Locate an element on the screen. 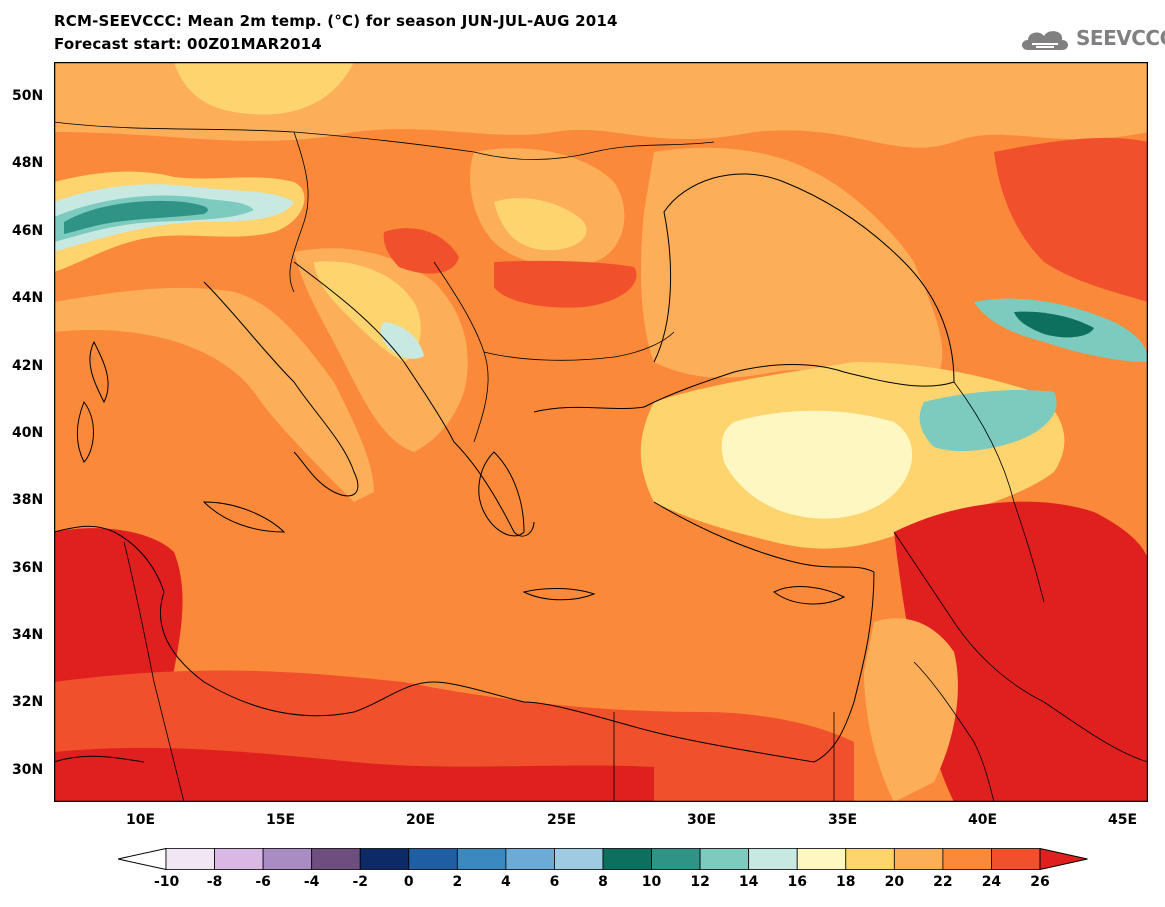 The image size is (1165, 907). latitude-label: 48N is located at coordinates (28, 163).